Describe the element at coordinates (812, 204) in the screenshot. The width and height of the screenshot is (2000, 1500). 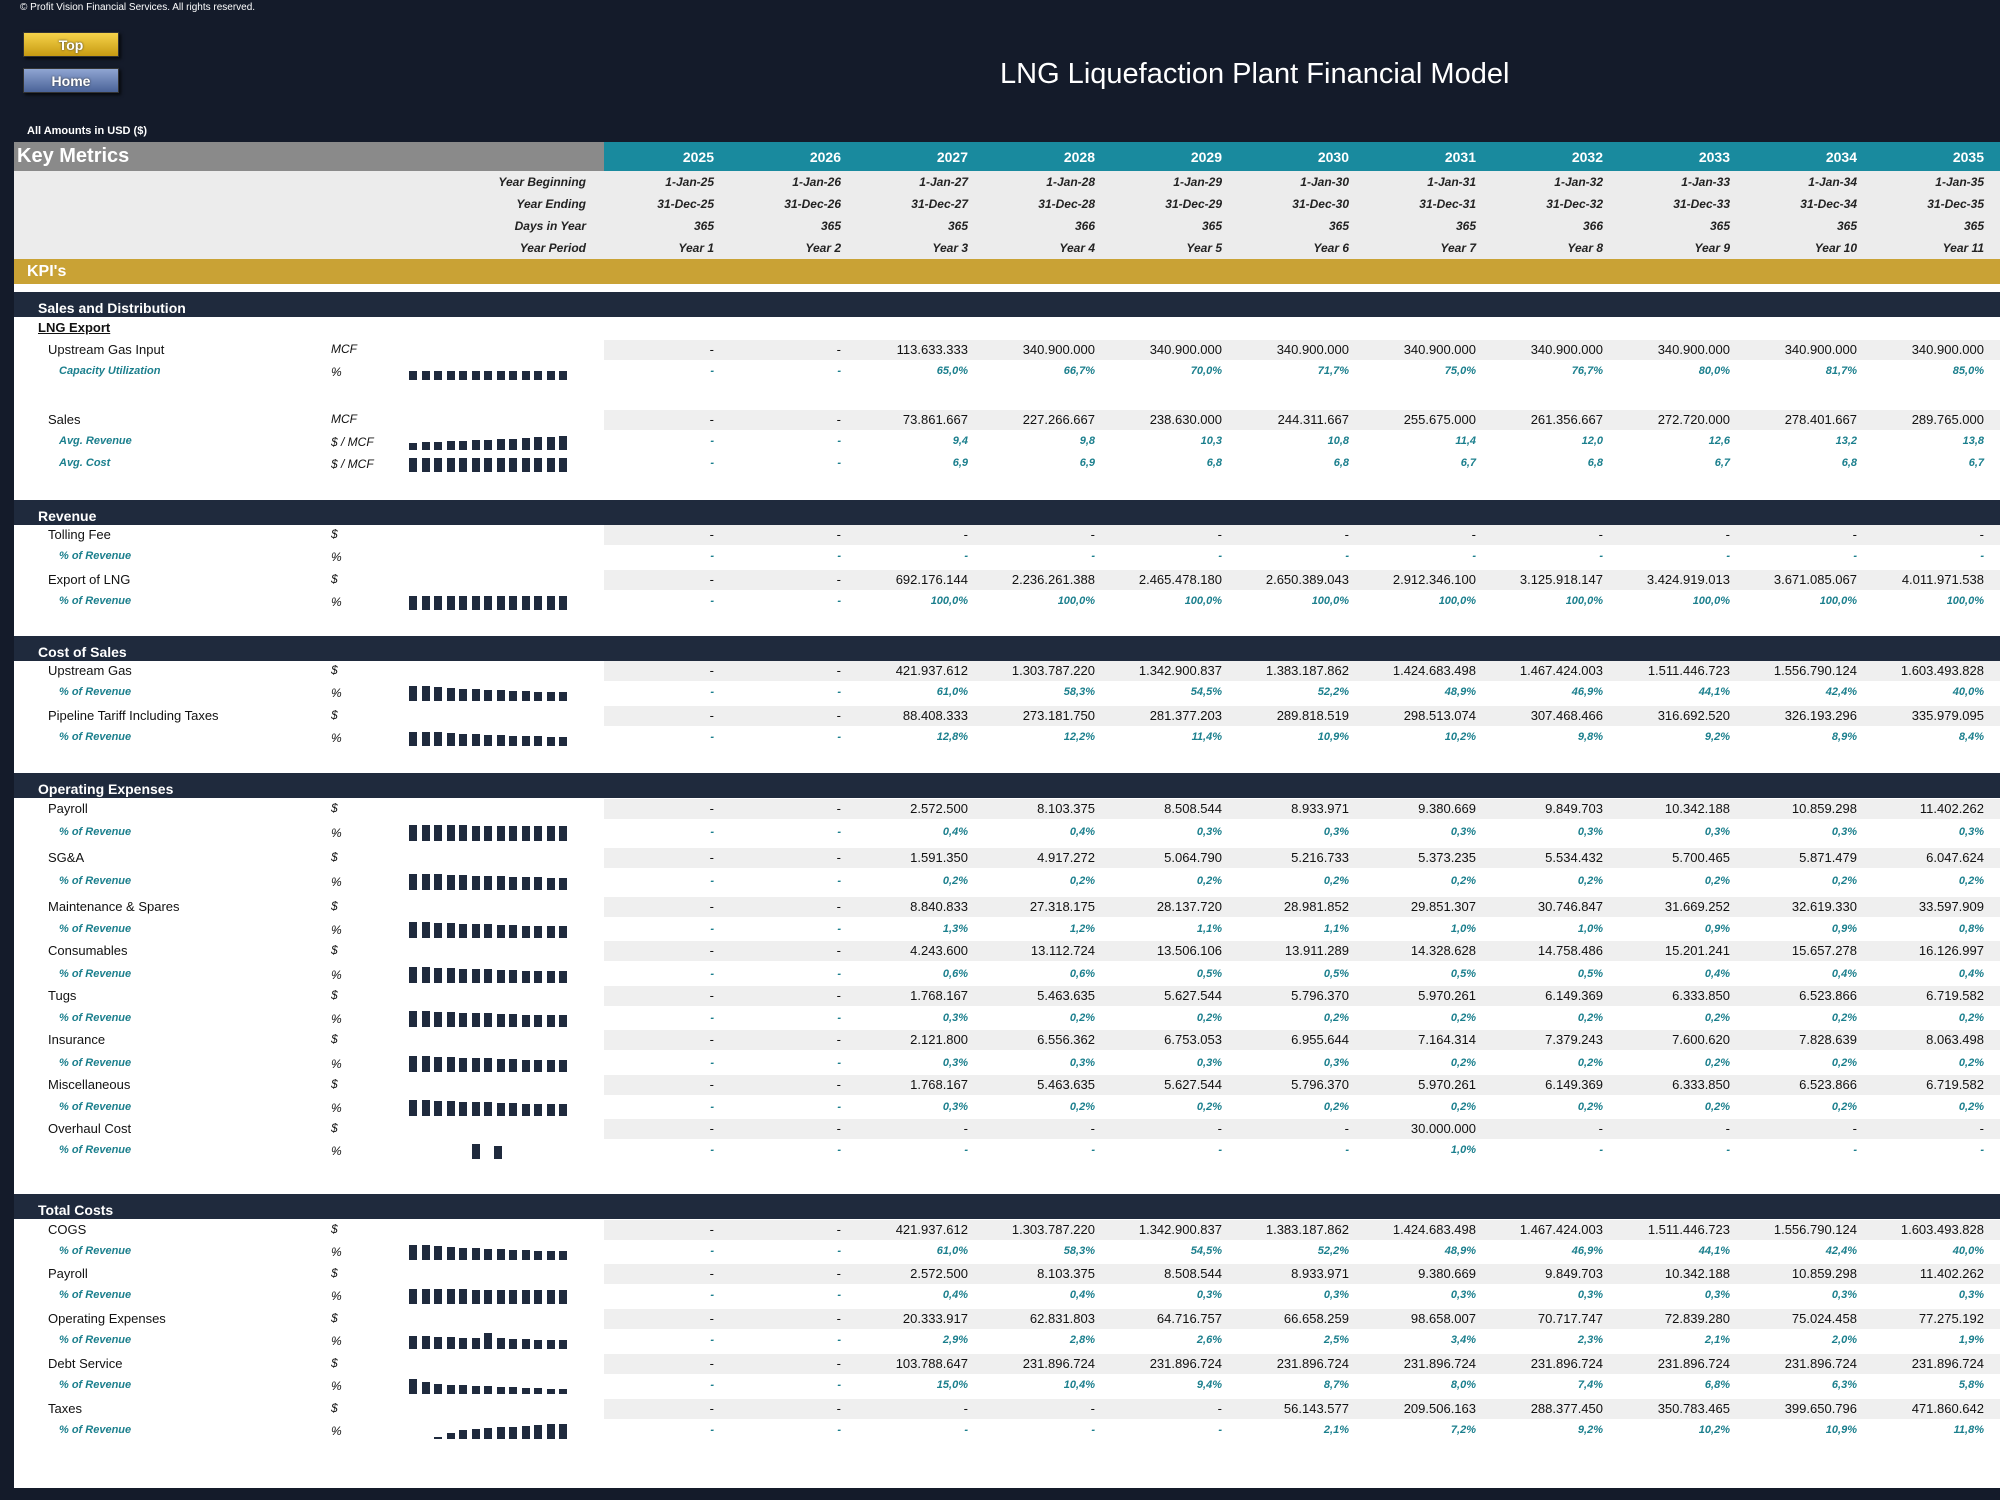
I see `date-cell: 31-Dec-26` at that location.